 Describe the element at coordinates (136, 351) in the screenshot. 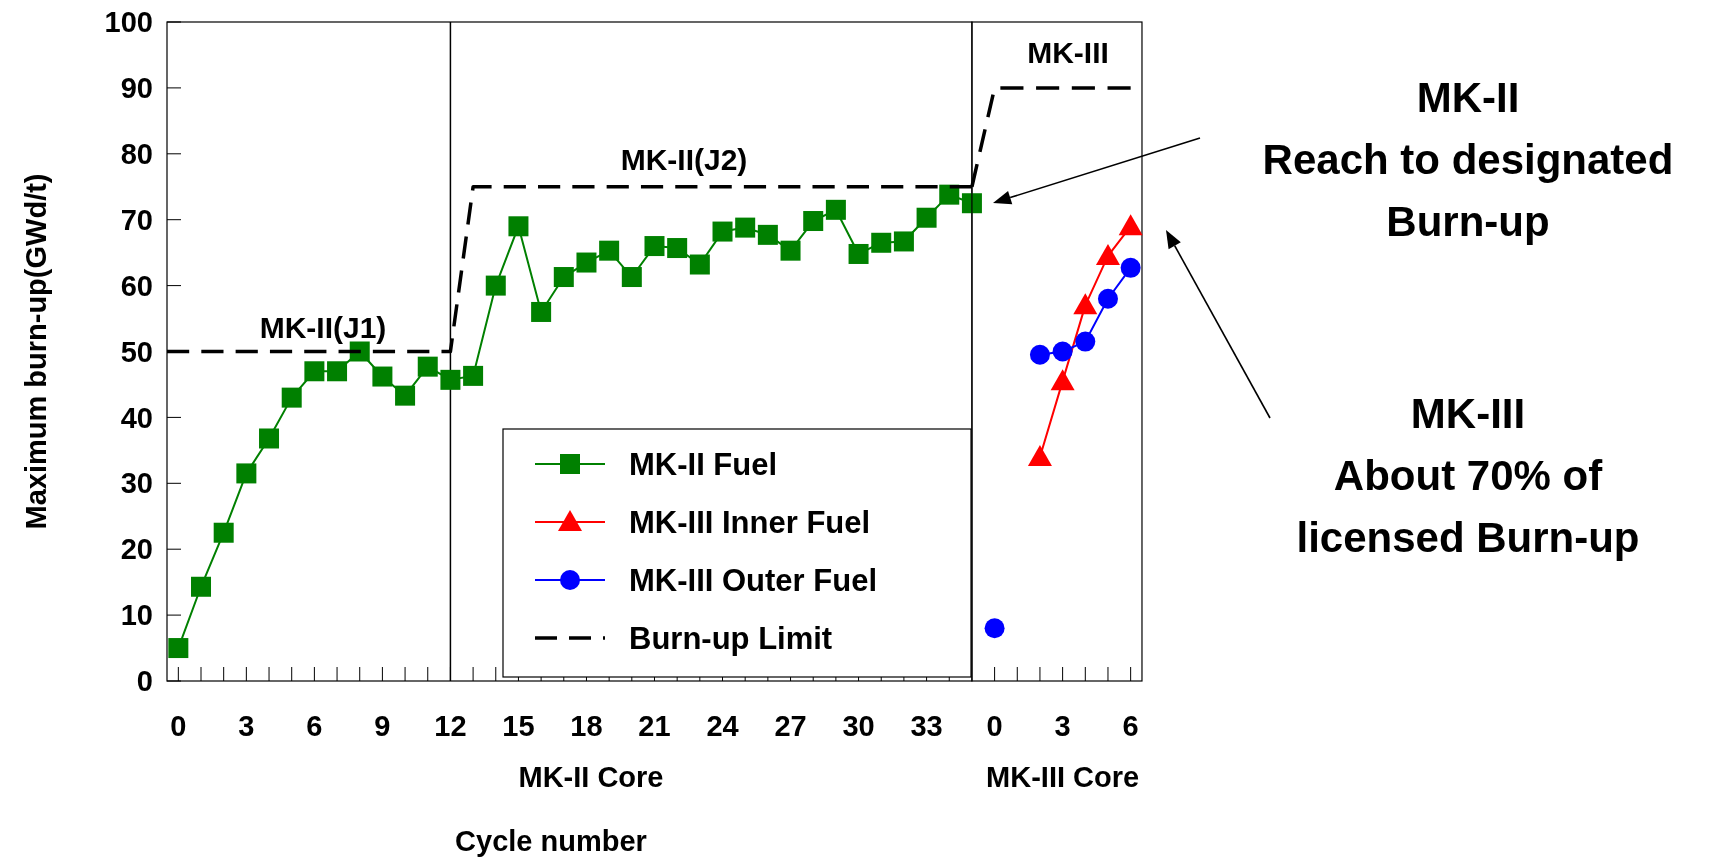

I see `y-tick-label: 50` at that location.